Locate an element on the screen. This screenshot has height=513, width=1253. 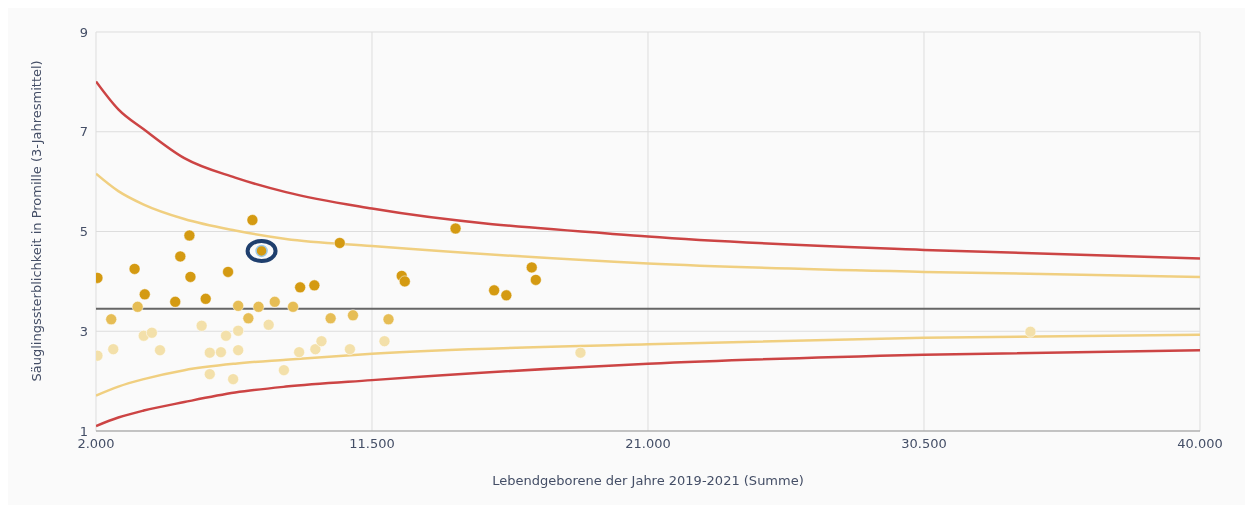
x-tick-label: 30.500 is located at coordinates (924, 444).